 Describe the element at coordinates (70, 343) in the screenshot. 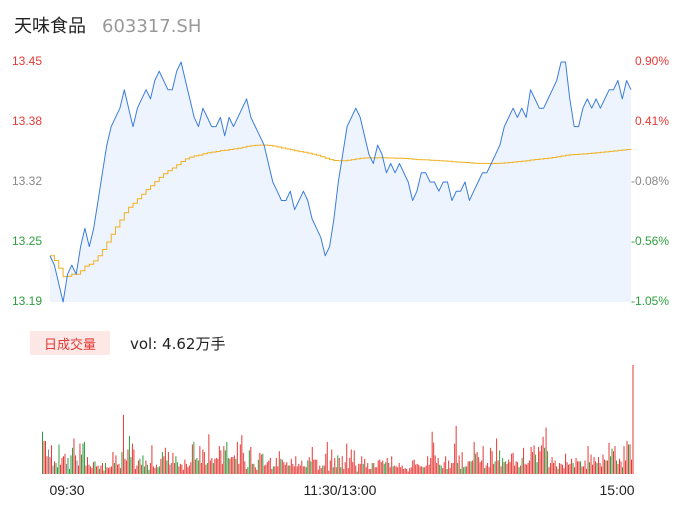

I see `volume-badge: 日成交量` at that location.